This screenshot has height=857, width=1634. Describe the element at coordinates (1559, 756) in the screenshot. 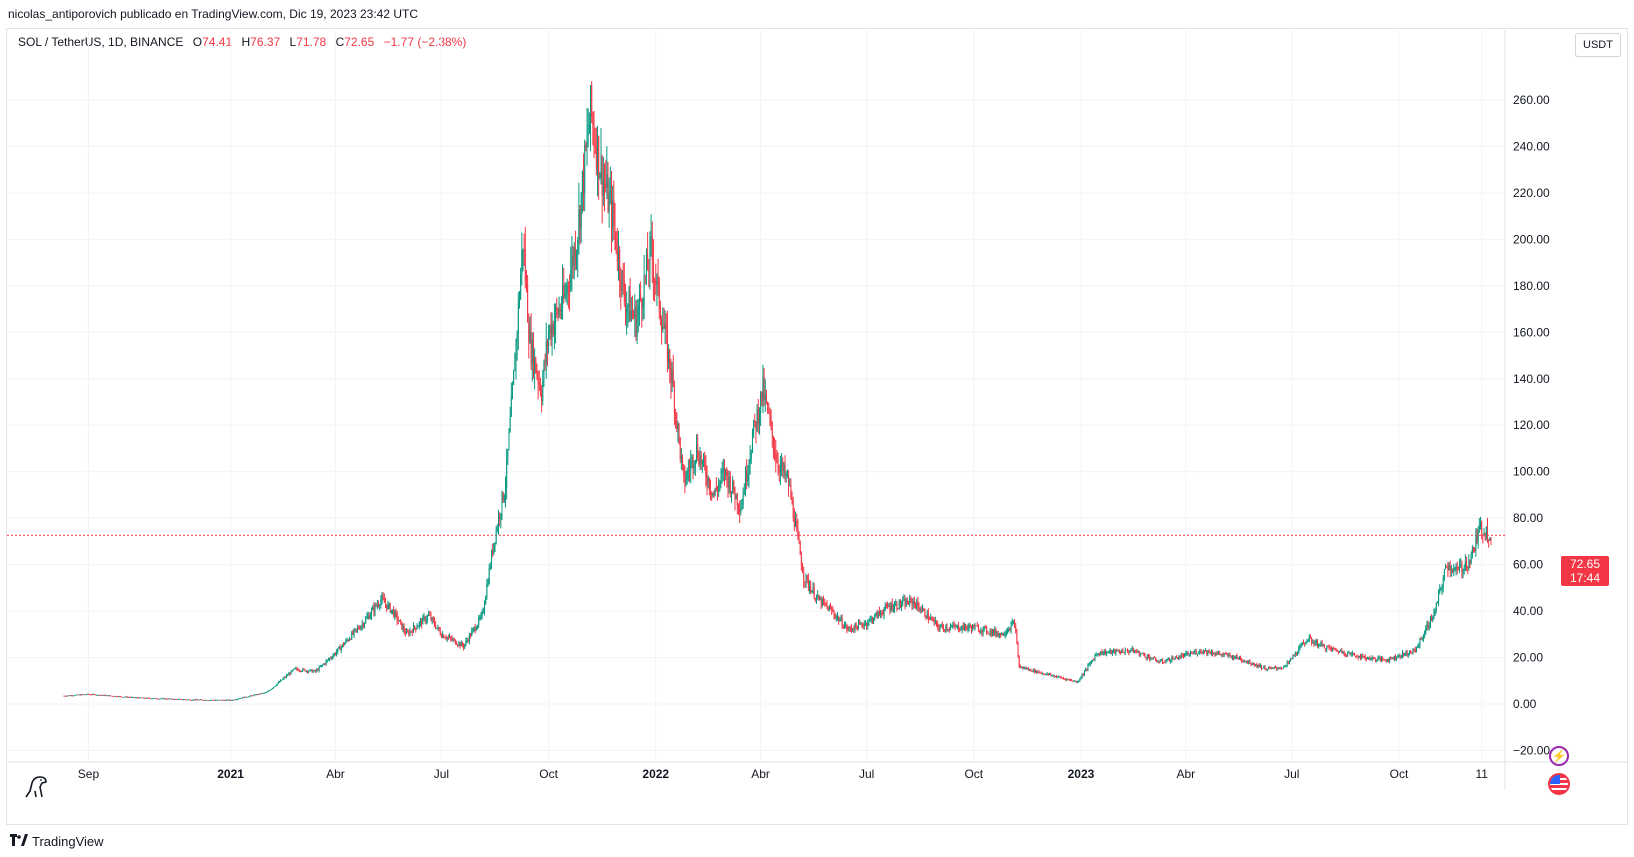

I see `flash-icon: ⚡` at that location.